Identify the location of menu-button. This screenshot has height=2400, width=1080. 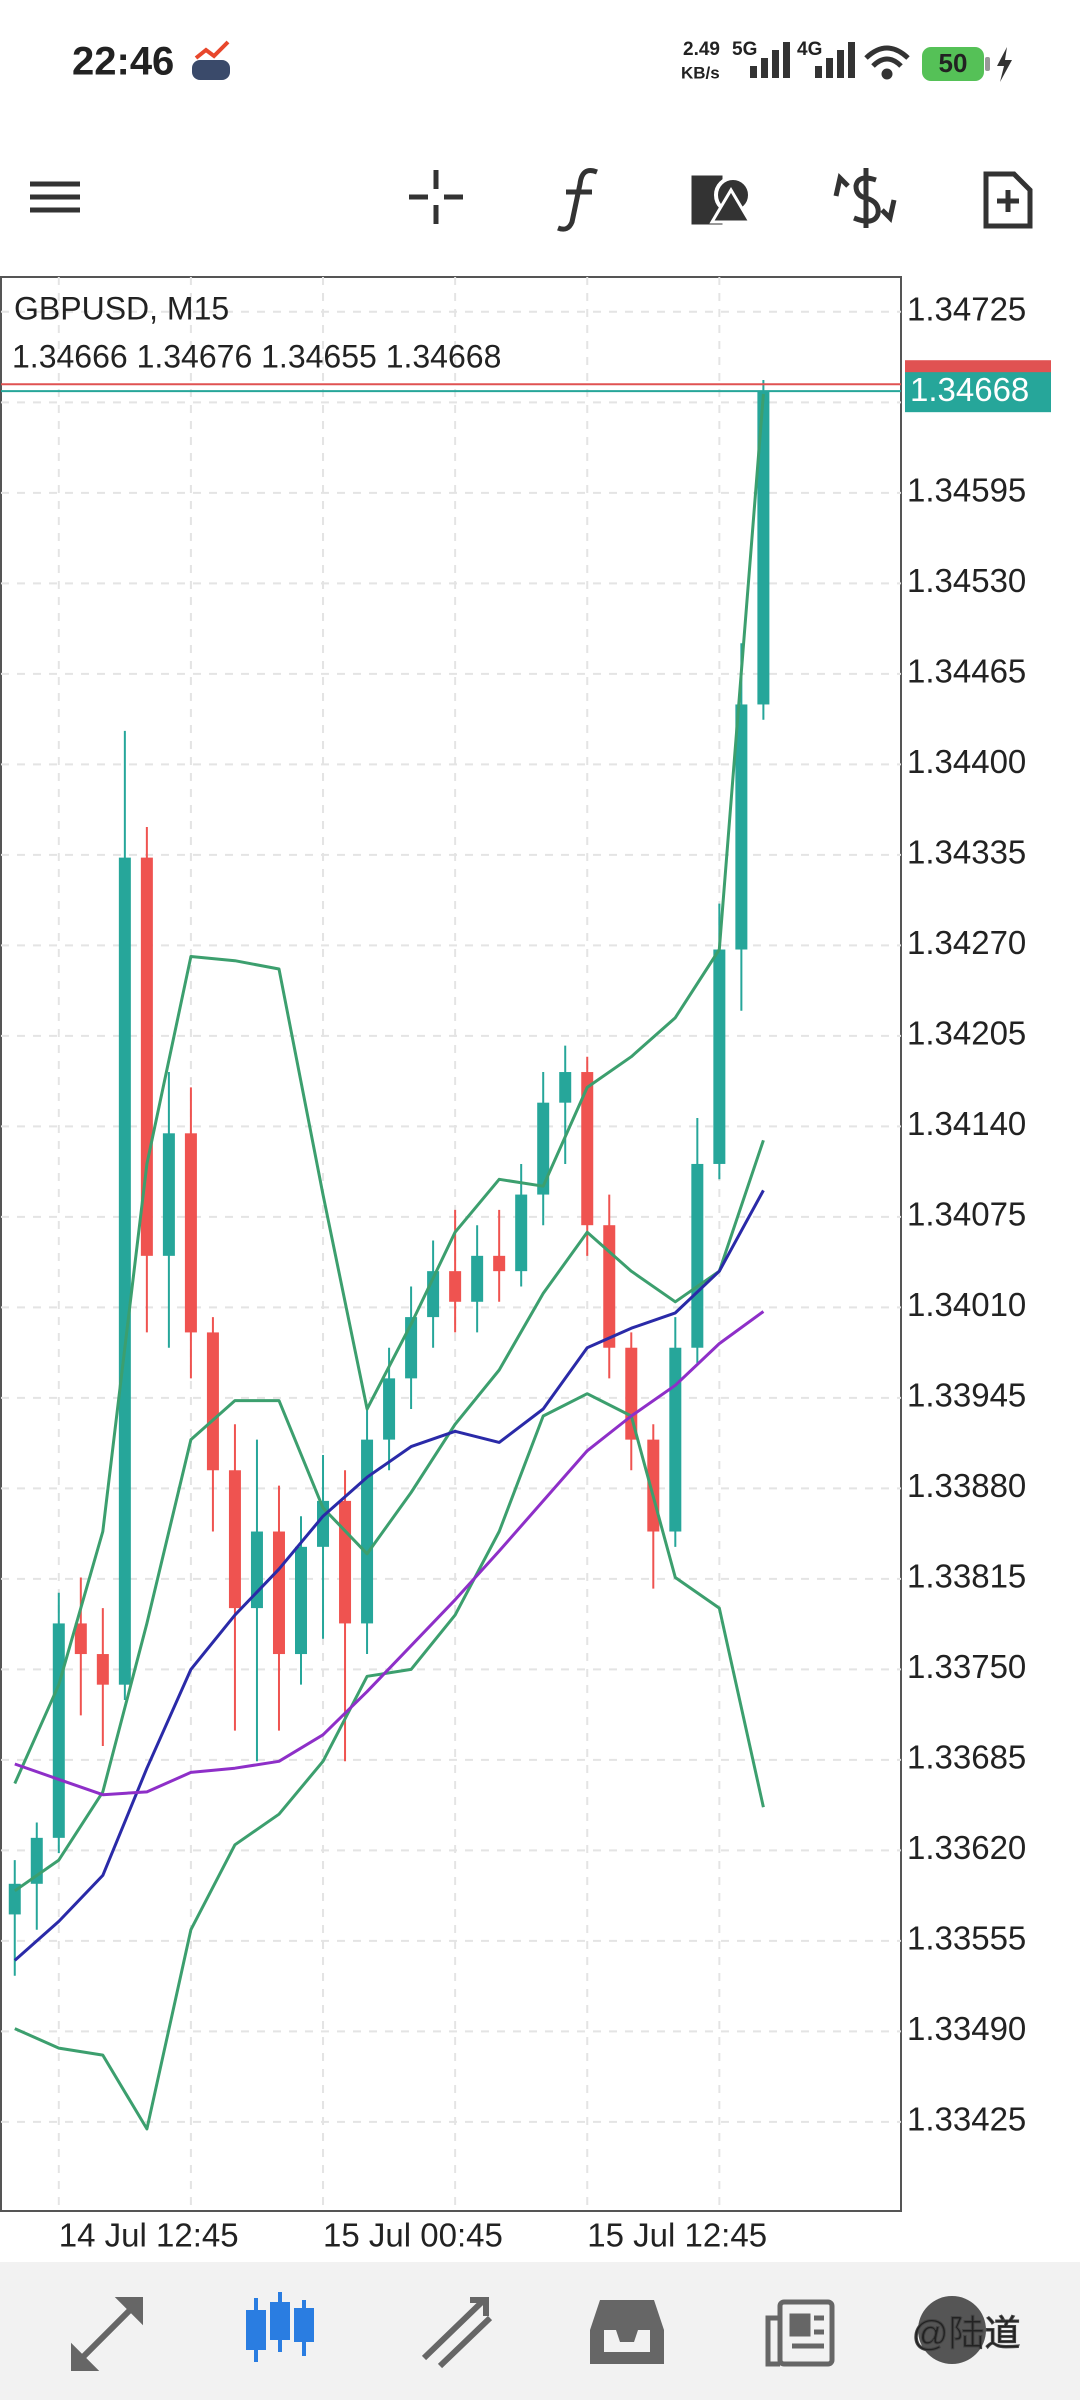
(55, 197).